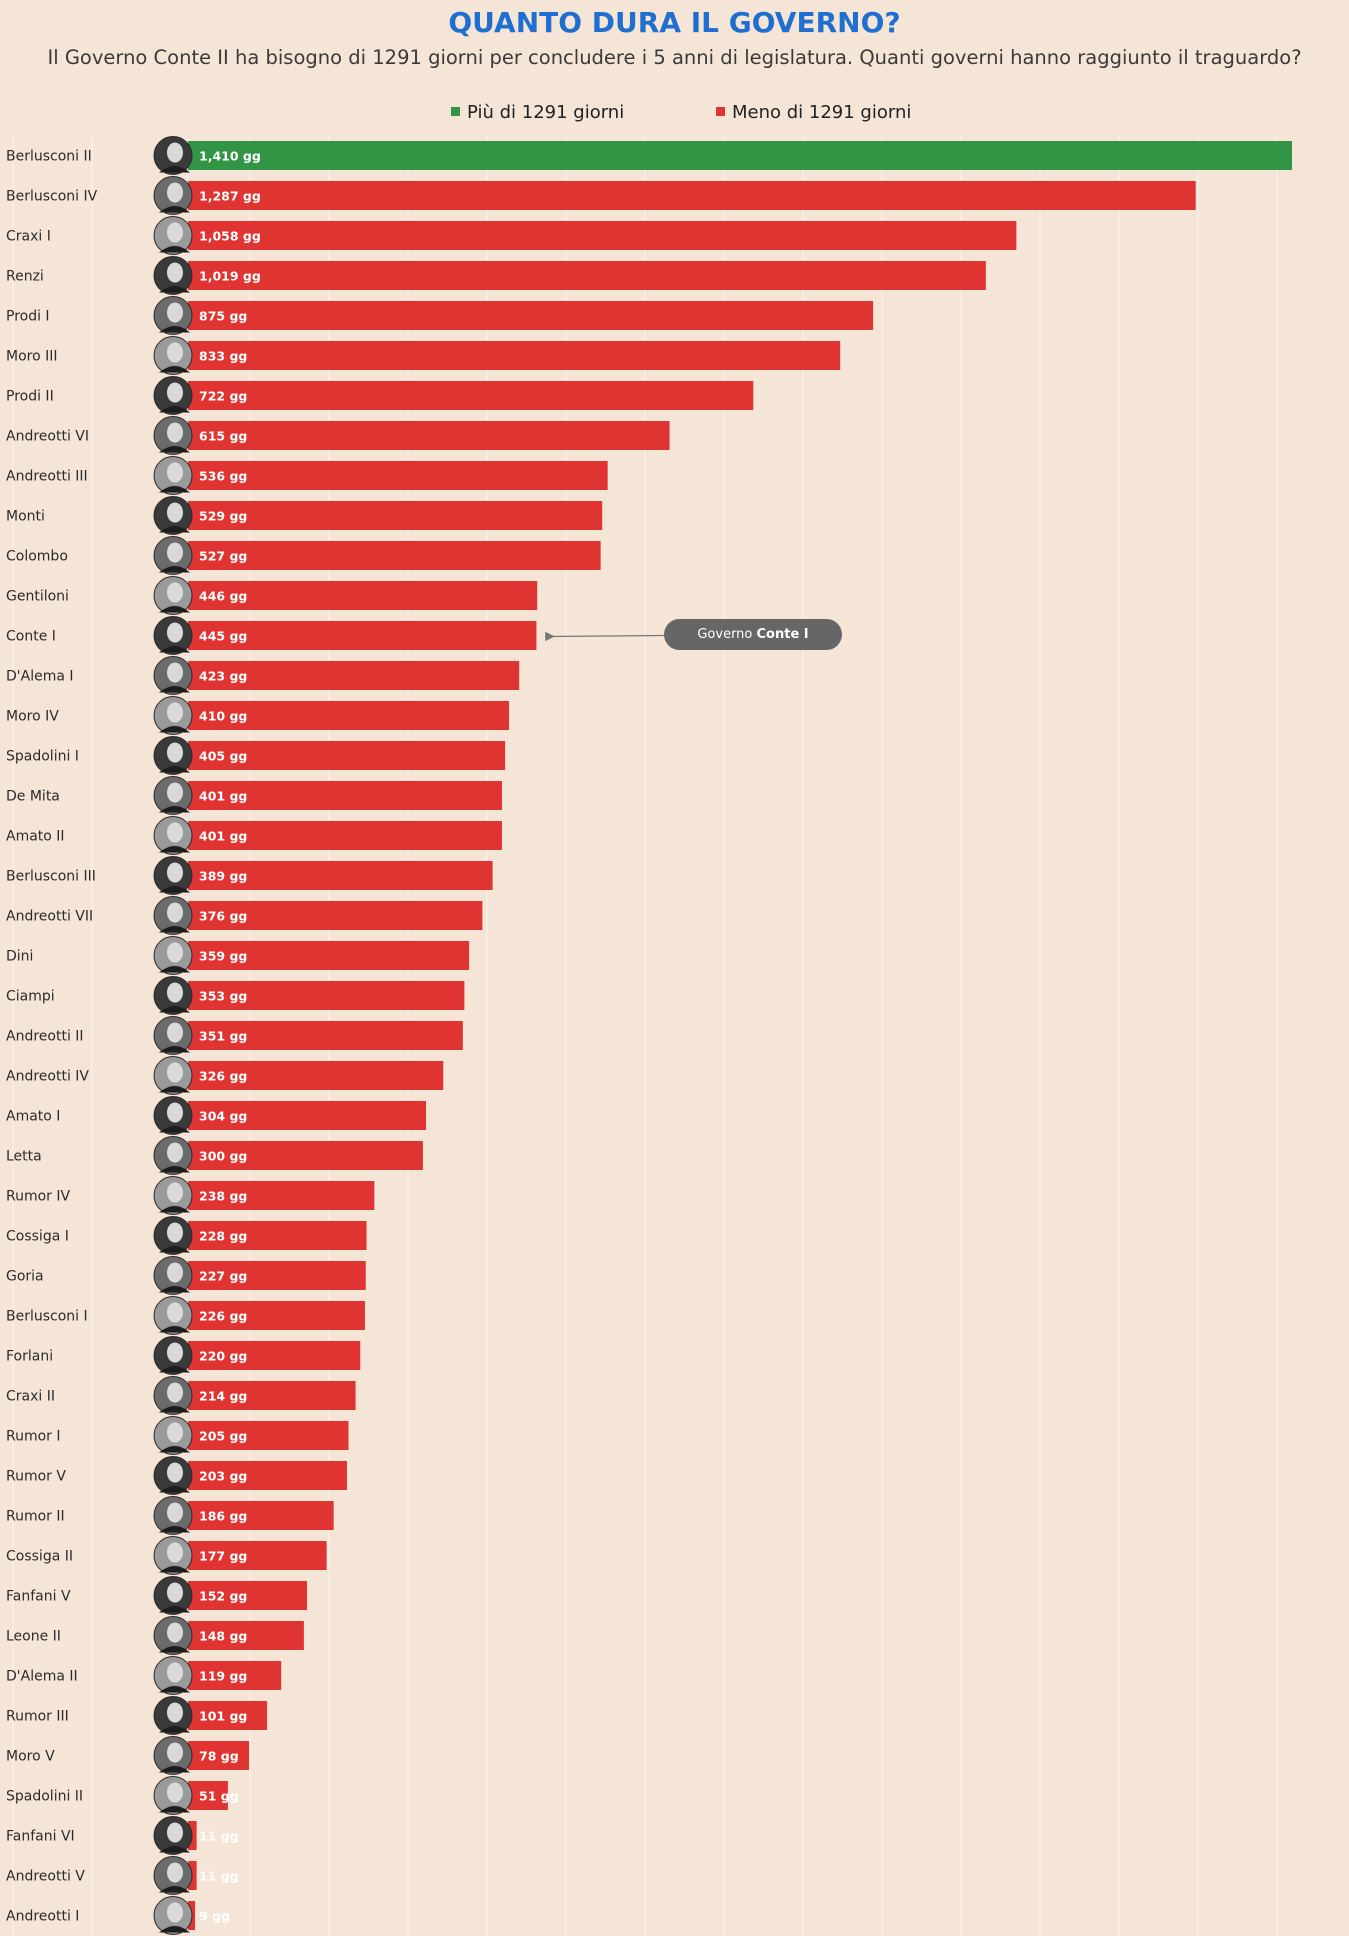  What do you see at coordinates (28, 237) in the screenshot?
I see `category-label: Craxi I` at bounding box center [28, 237].